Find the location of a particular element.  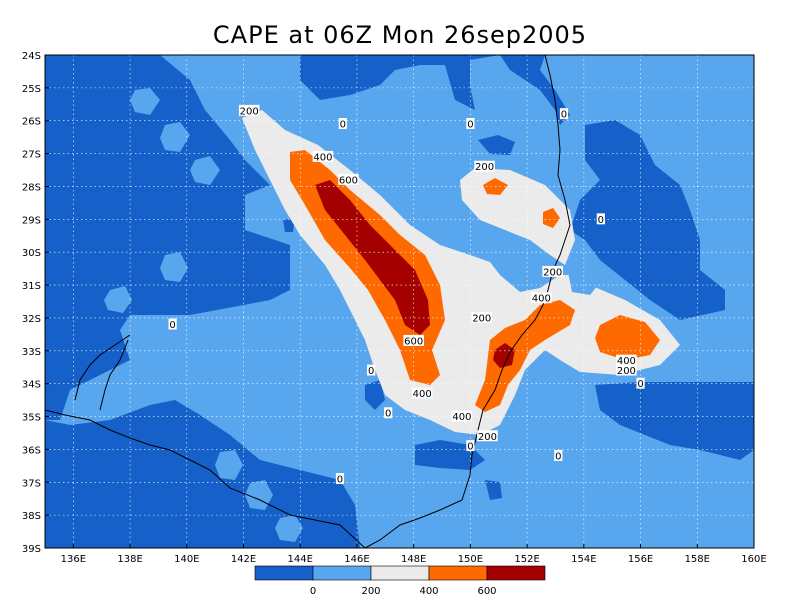

y-tick-label: 37S is located at coordinates (31, 483).